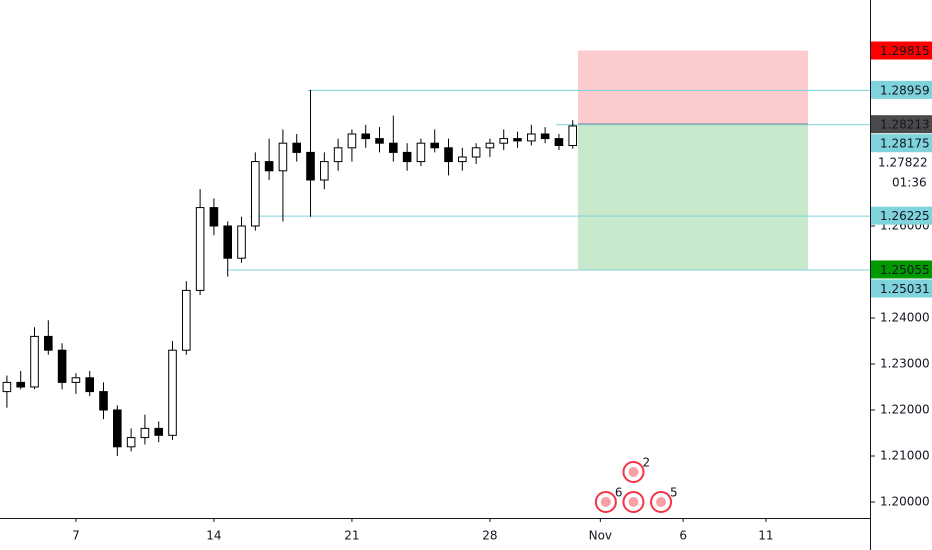 This screenshot has height=550, width=932. I want to click on price-label: 1.28959, so click(905, 90).